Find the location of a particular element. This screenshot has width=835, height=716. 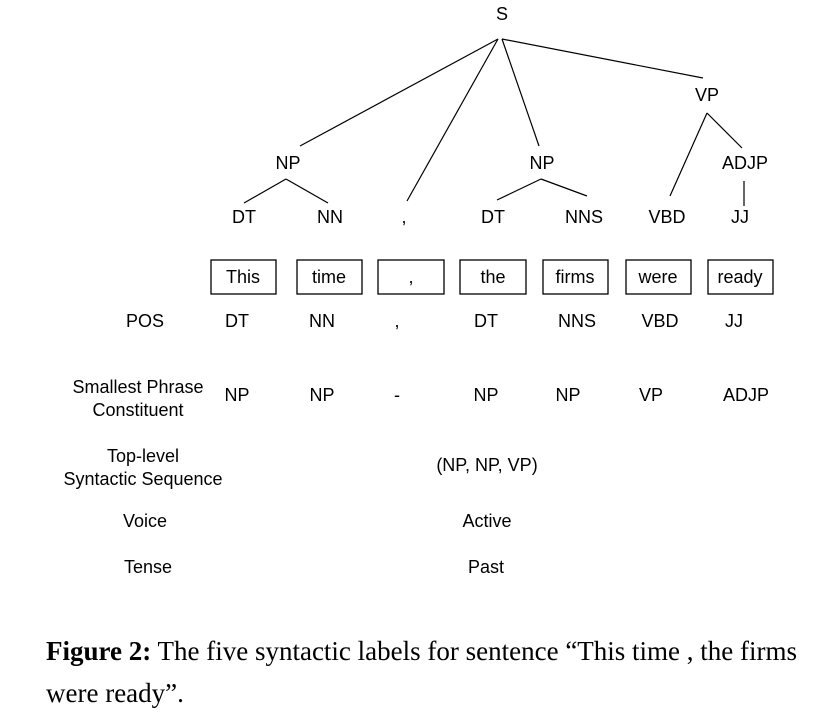

edge-s-np1 is located at coordinates (399, 92).